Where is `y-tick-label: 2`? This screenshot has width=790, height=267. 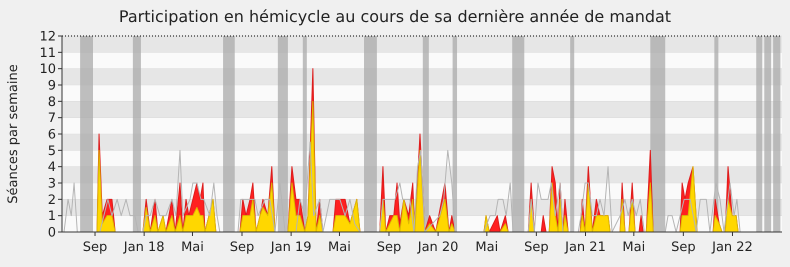
y-tick-label: 2 is located at coordinates (52, 200).